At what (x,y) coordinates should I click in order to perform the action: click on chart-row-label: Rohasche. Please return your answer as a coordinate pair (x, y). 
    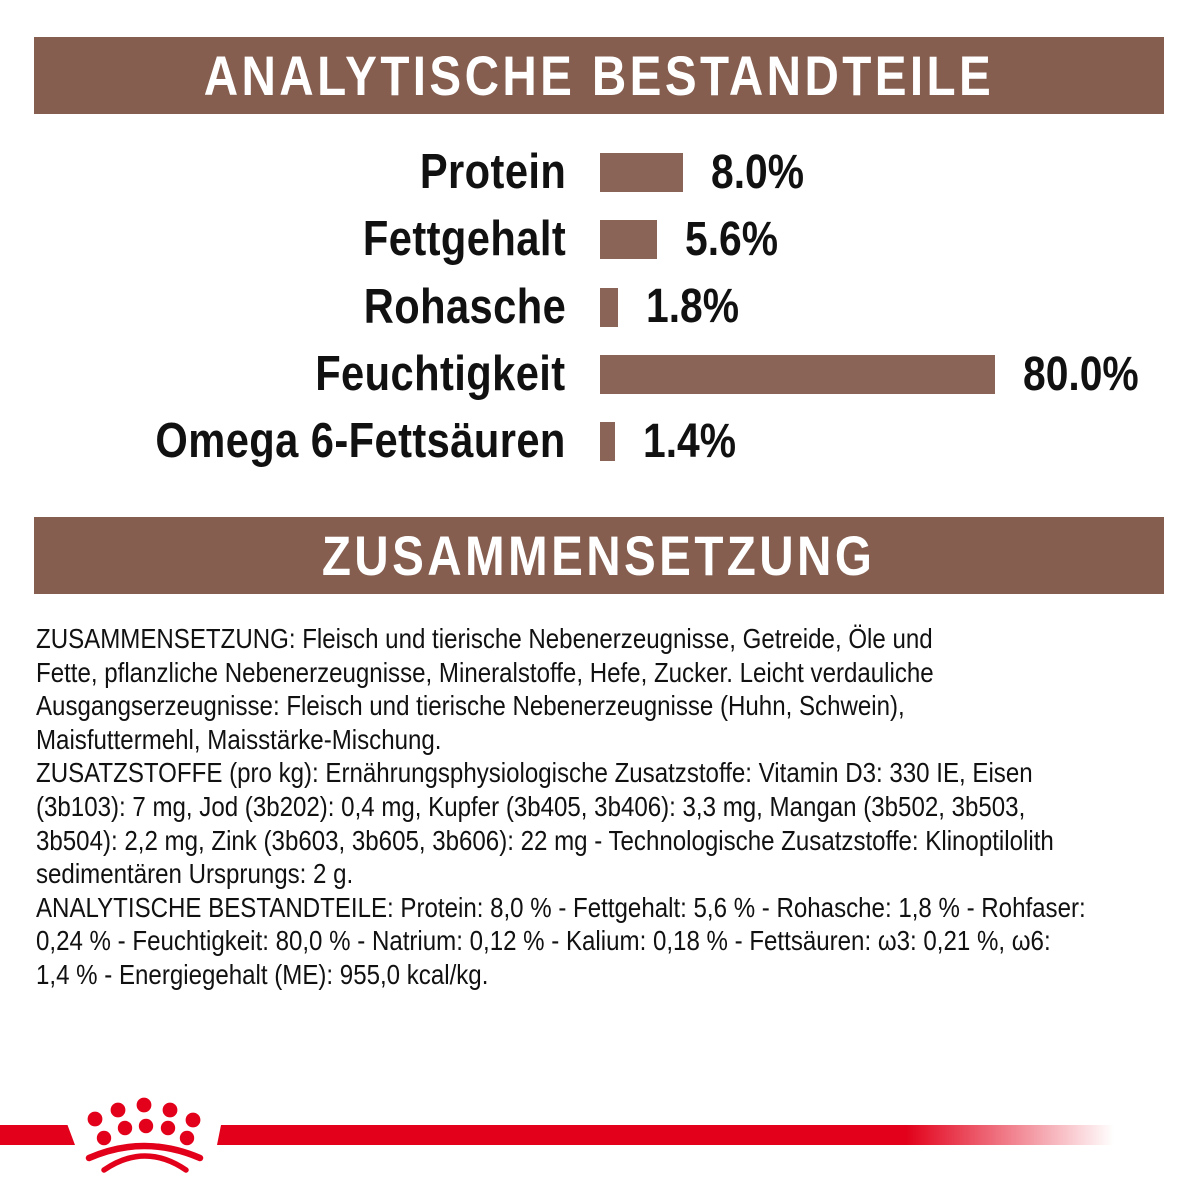
    Looking at the image, I should click on (283, 306).